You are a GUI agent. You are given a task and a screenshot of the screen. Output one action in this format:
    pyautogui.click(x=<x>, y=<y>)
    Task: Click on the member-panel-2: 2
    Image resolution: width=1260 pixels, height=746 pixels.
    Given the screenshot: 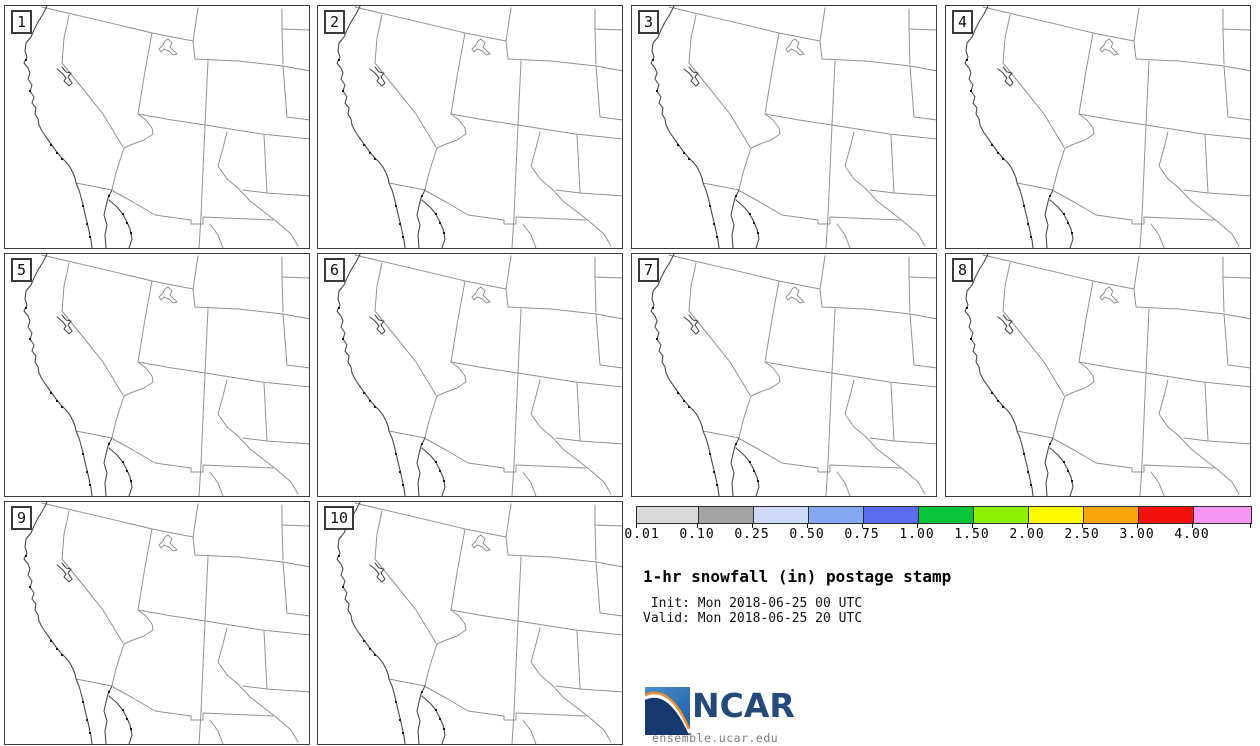 What is the action you would take?
    pyautogui.click(x=470, y=127)
    